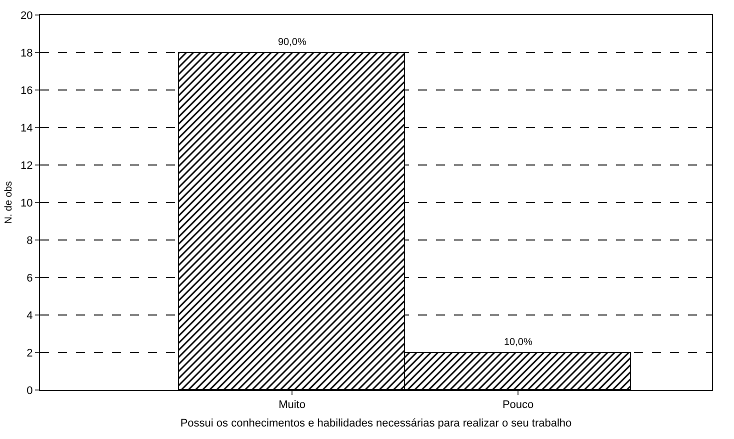  What do you see at coordinates (292, 405) in the screenshot?
I see `x-tick-label: Muito` at bounding box center [292, 405].